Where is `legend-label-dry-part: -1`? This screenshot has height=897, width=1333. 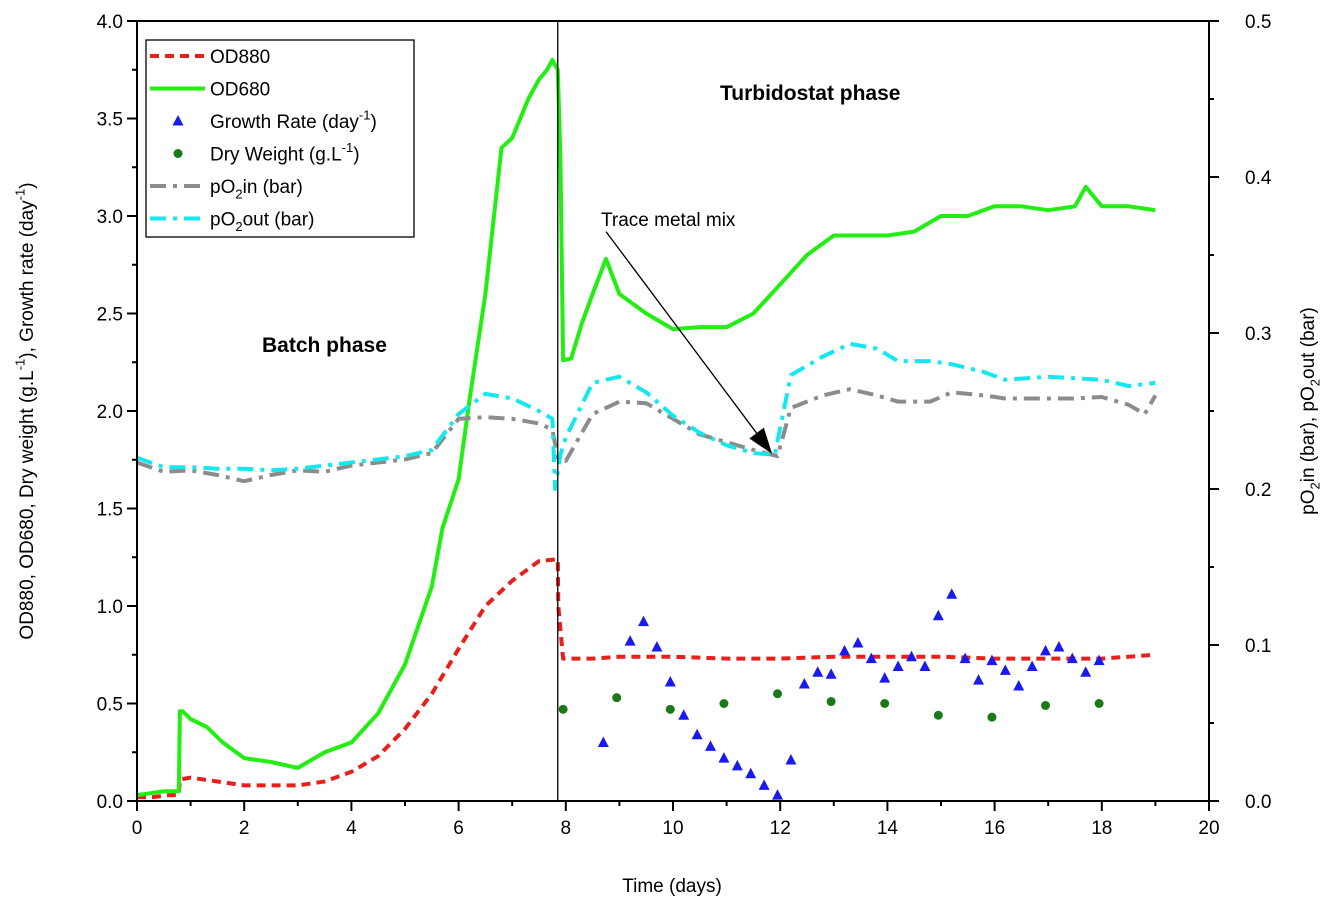
legend-label-dry-part: -1 is located at coordinates (348, 147).